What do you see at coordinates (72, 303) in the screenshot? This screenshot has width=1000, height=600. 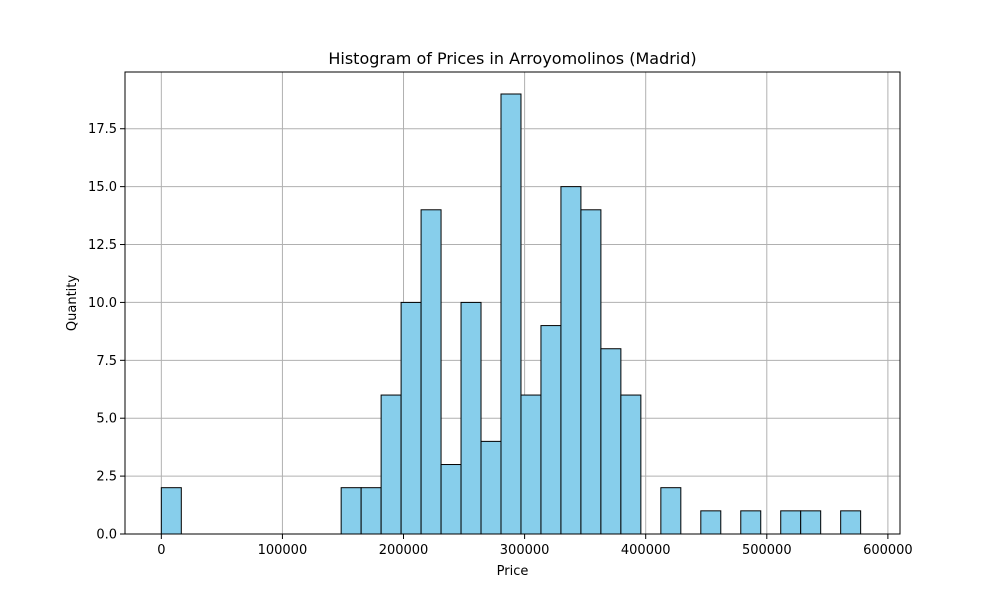 I see `y-axis-title: Quantity` at bounding box center [72, 303].